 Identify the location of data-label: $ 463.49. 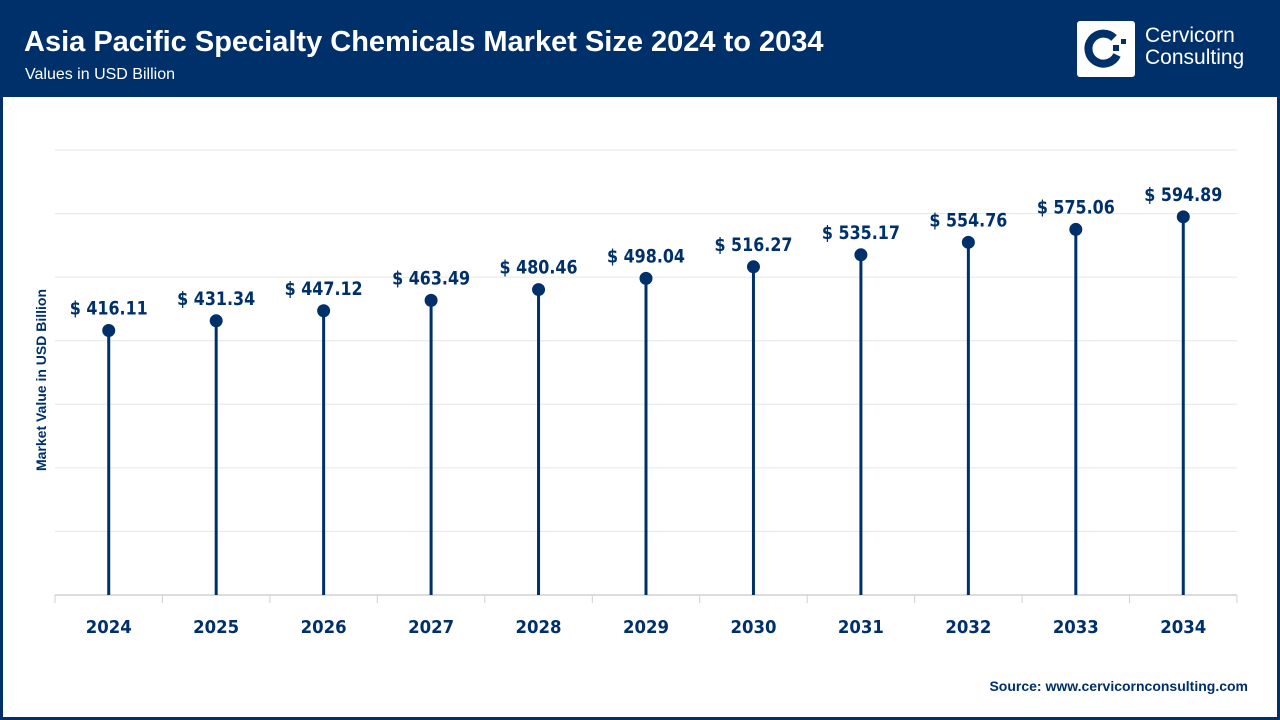
(431, 278).